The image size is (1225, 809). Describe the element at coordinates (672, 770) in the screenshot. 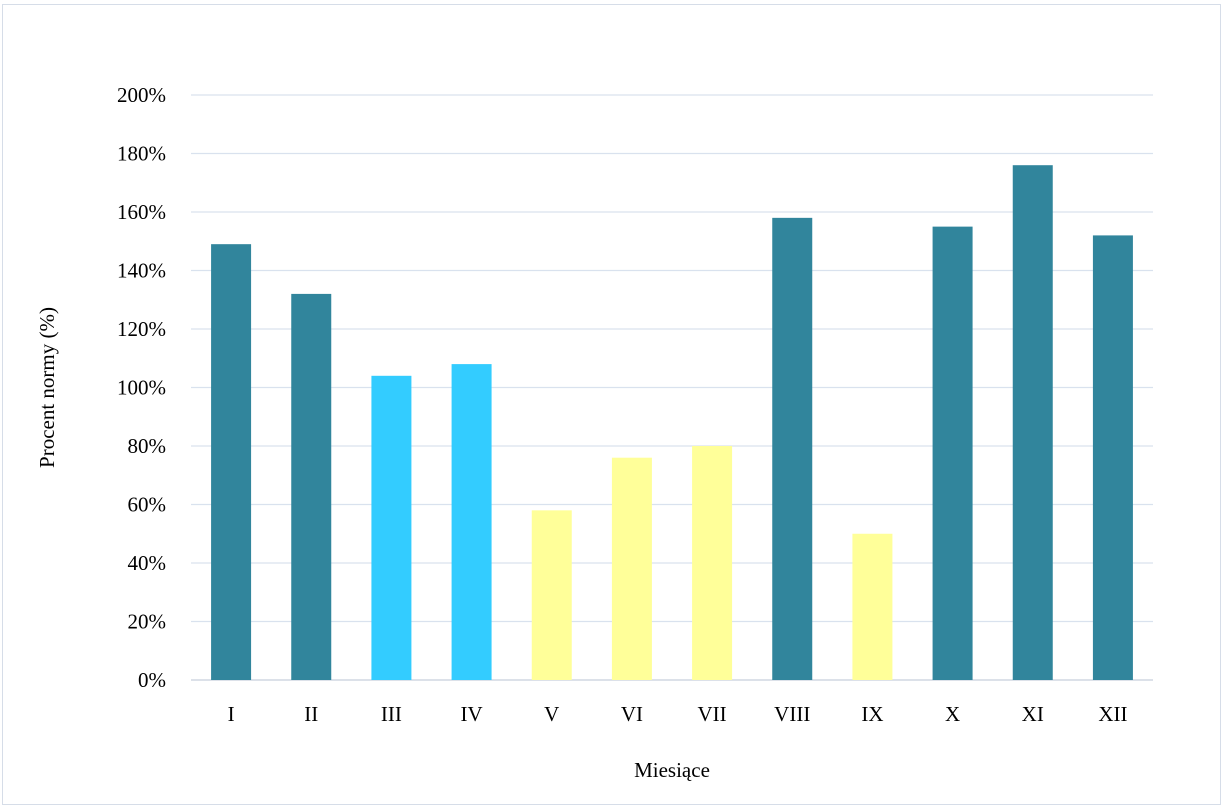

I see `x-axis-title: Miesiące` at that location.